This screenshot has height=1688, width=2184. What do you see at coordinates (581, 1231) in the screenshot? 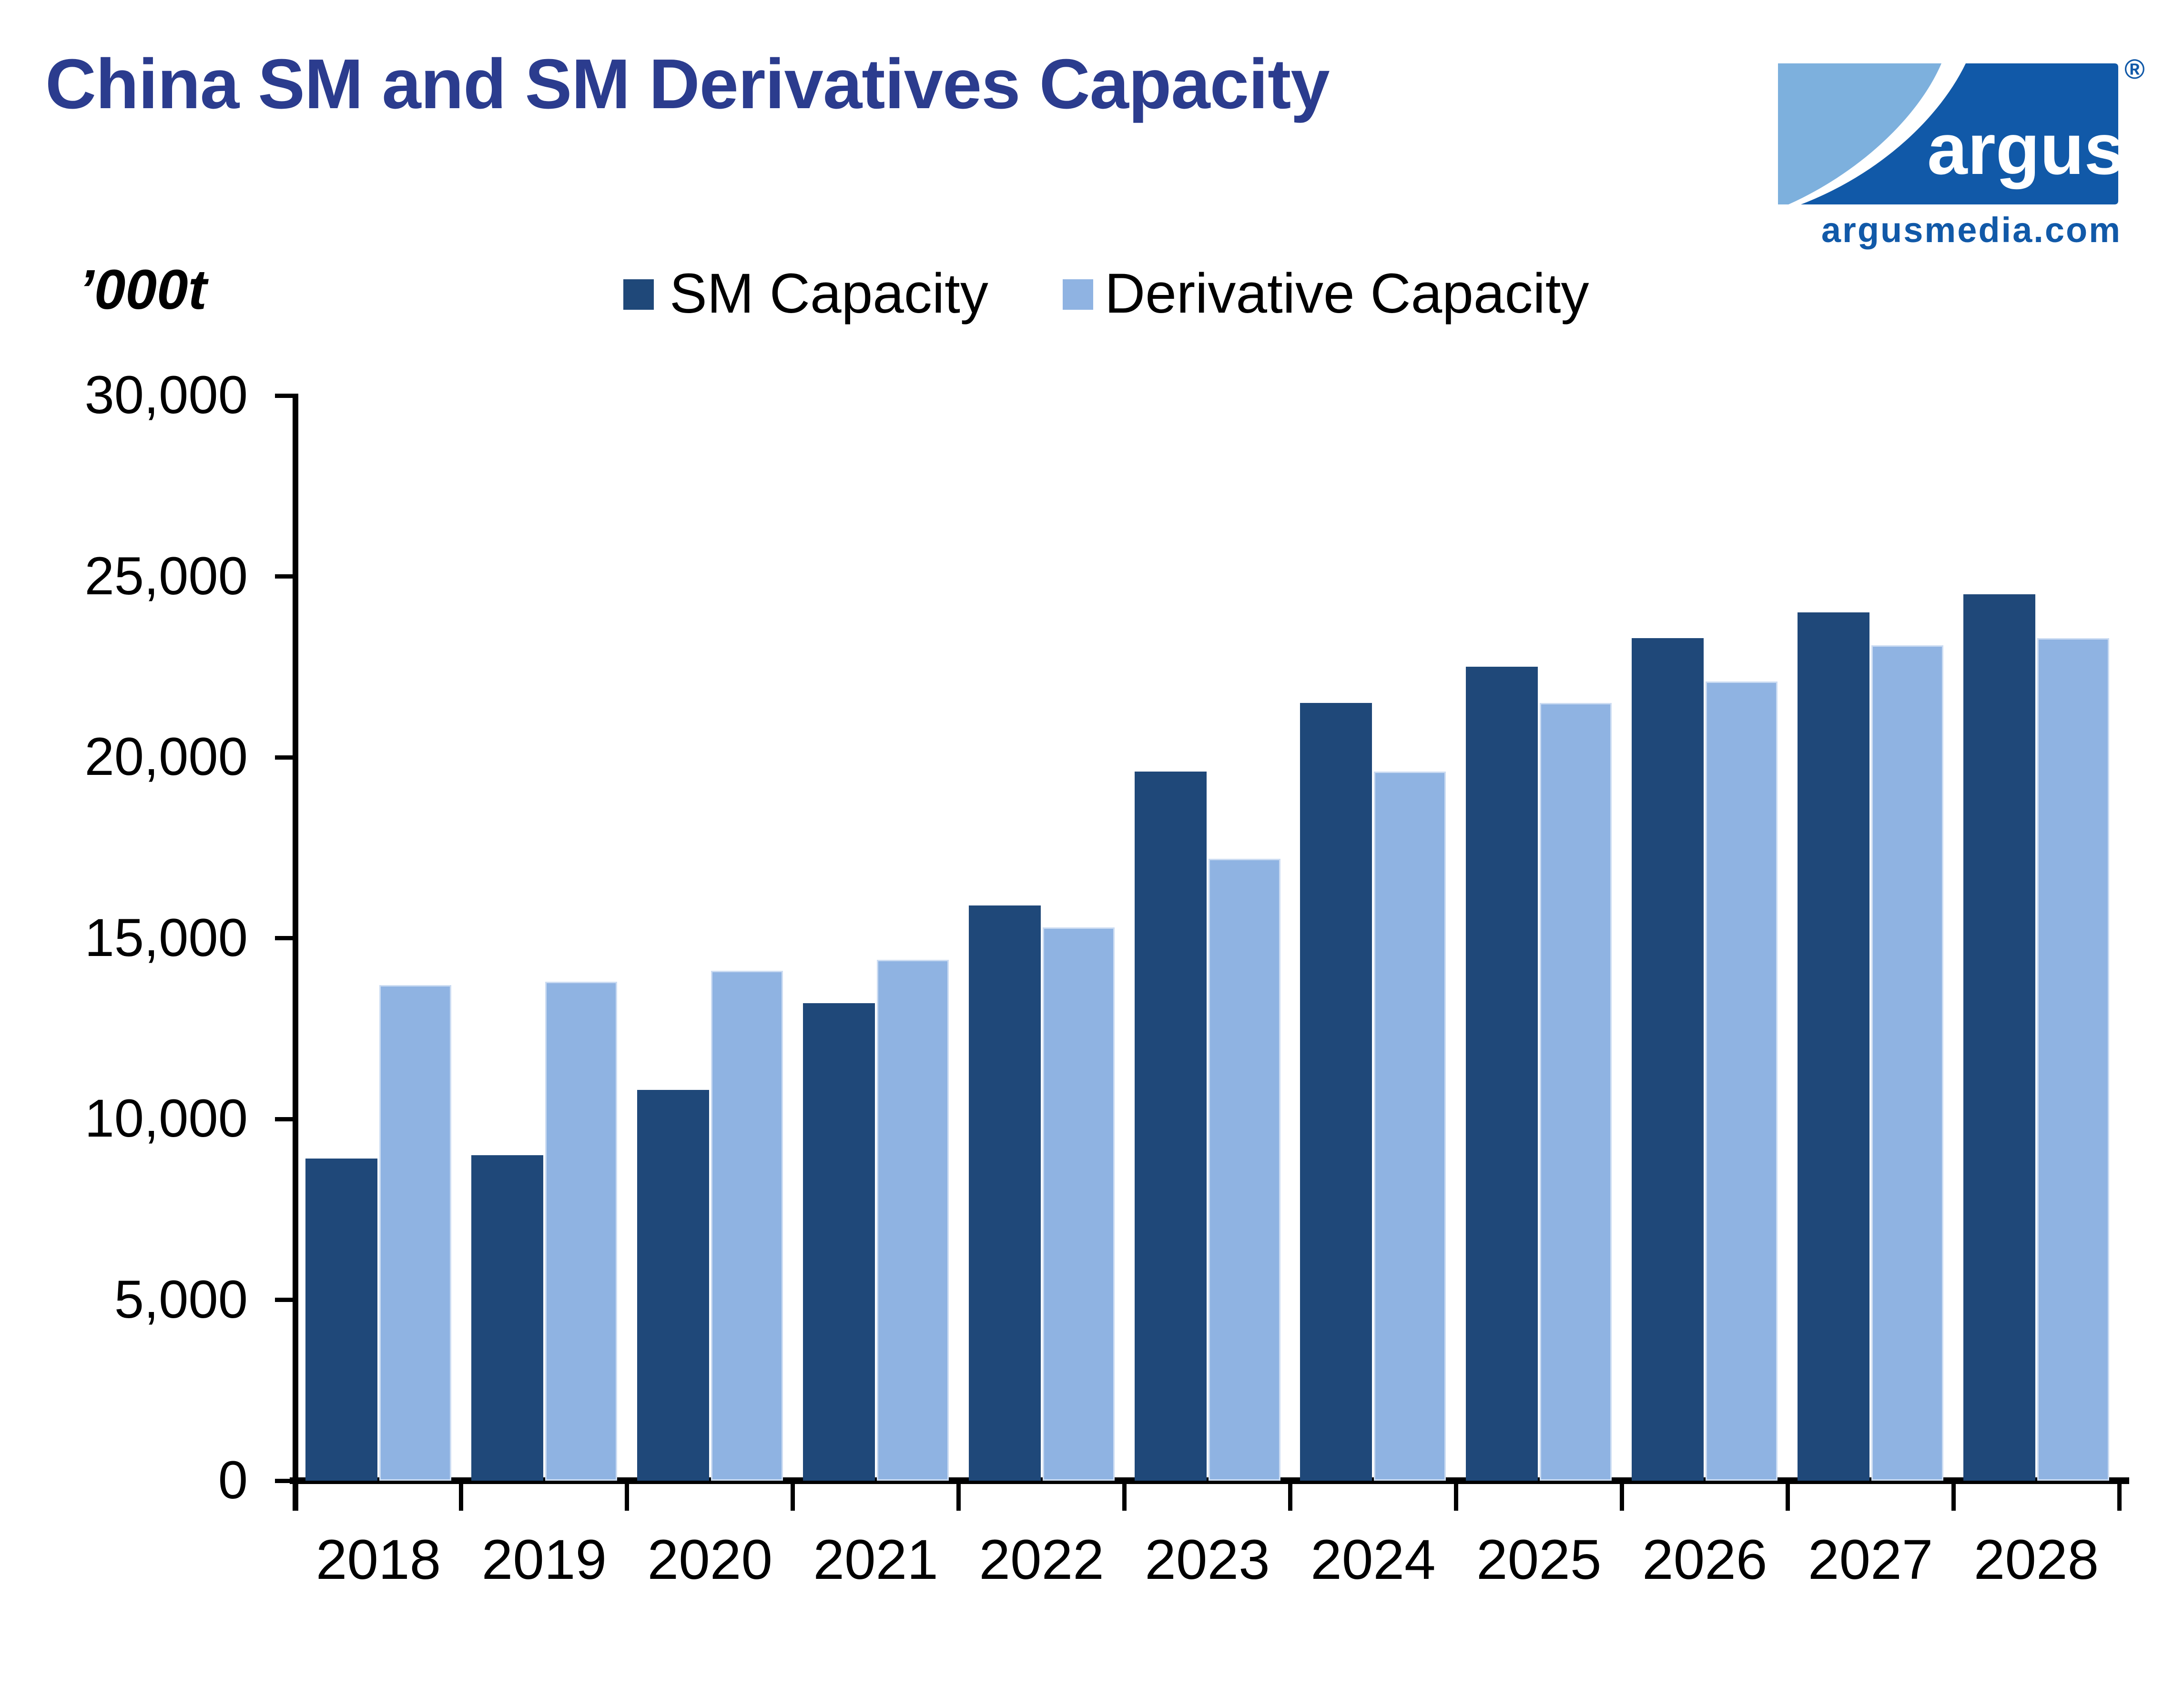
I see `bar-derivative-2019` at bounding box center [581, 1231].